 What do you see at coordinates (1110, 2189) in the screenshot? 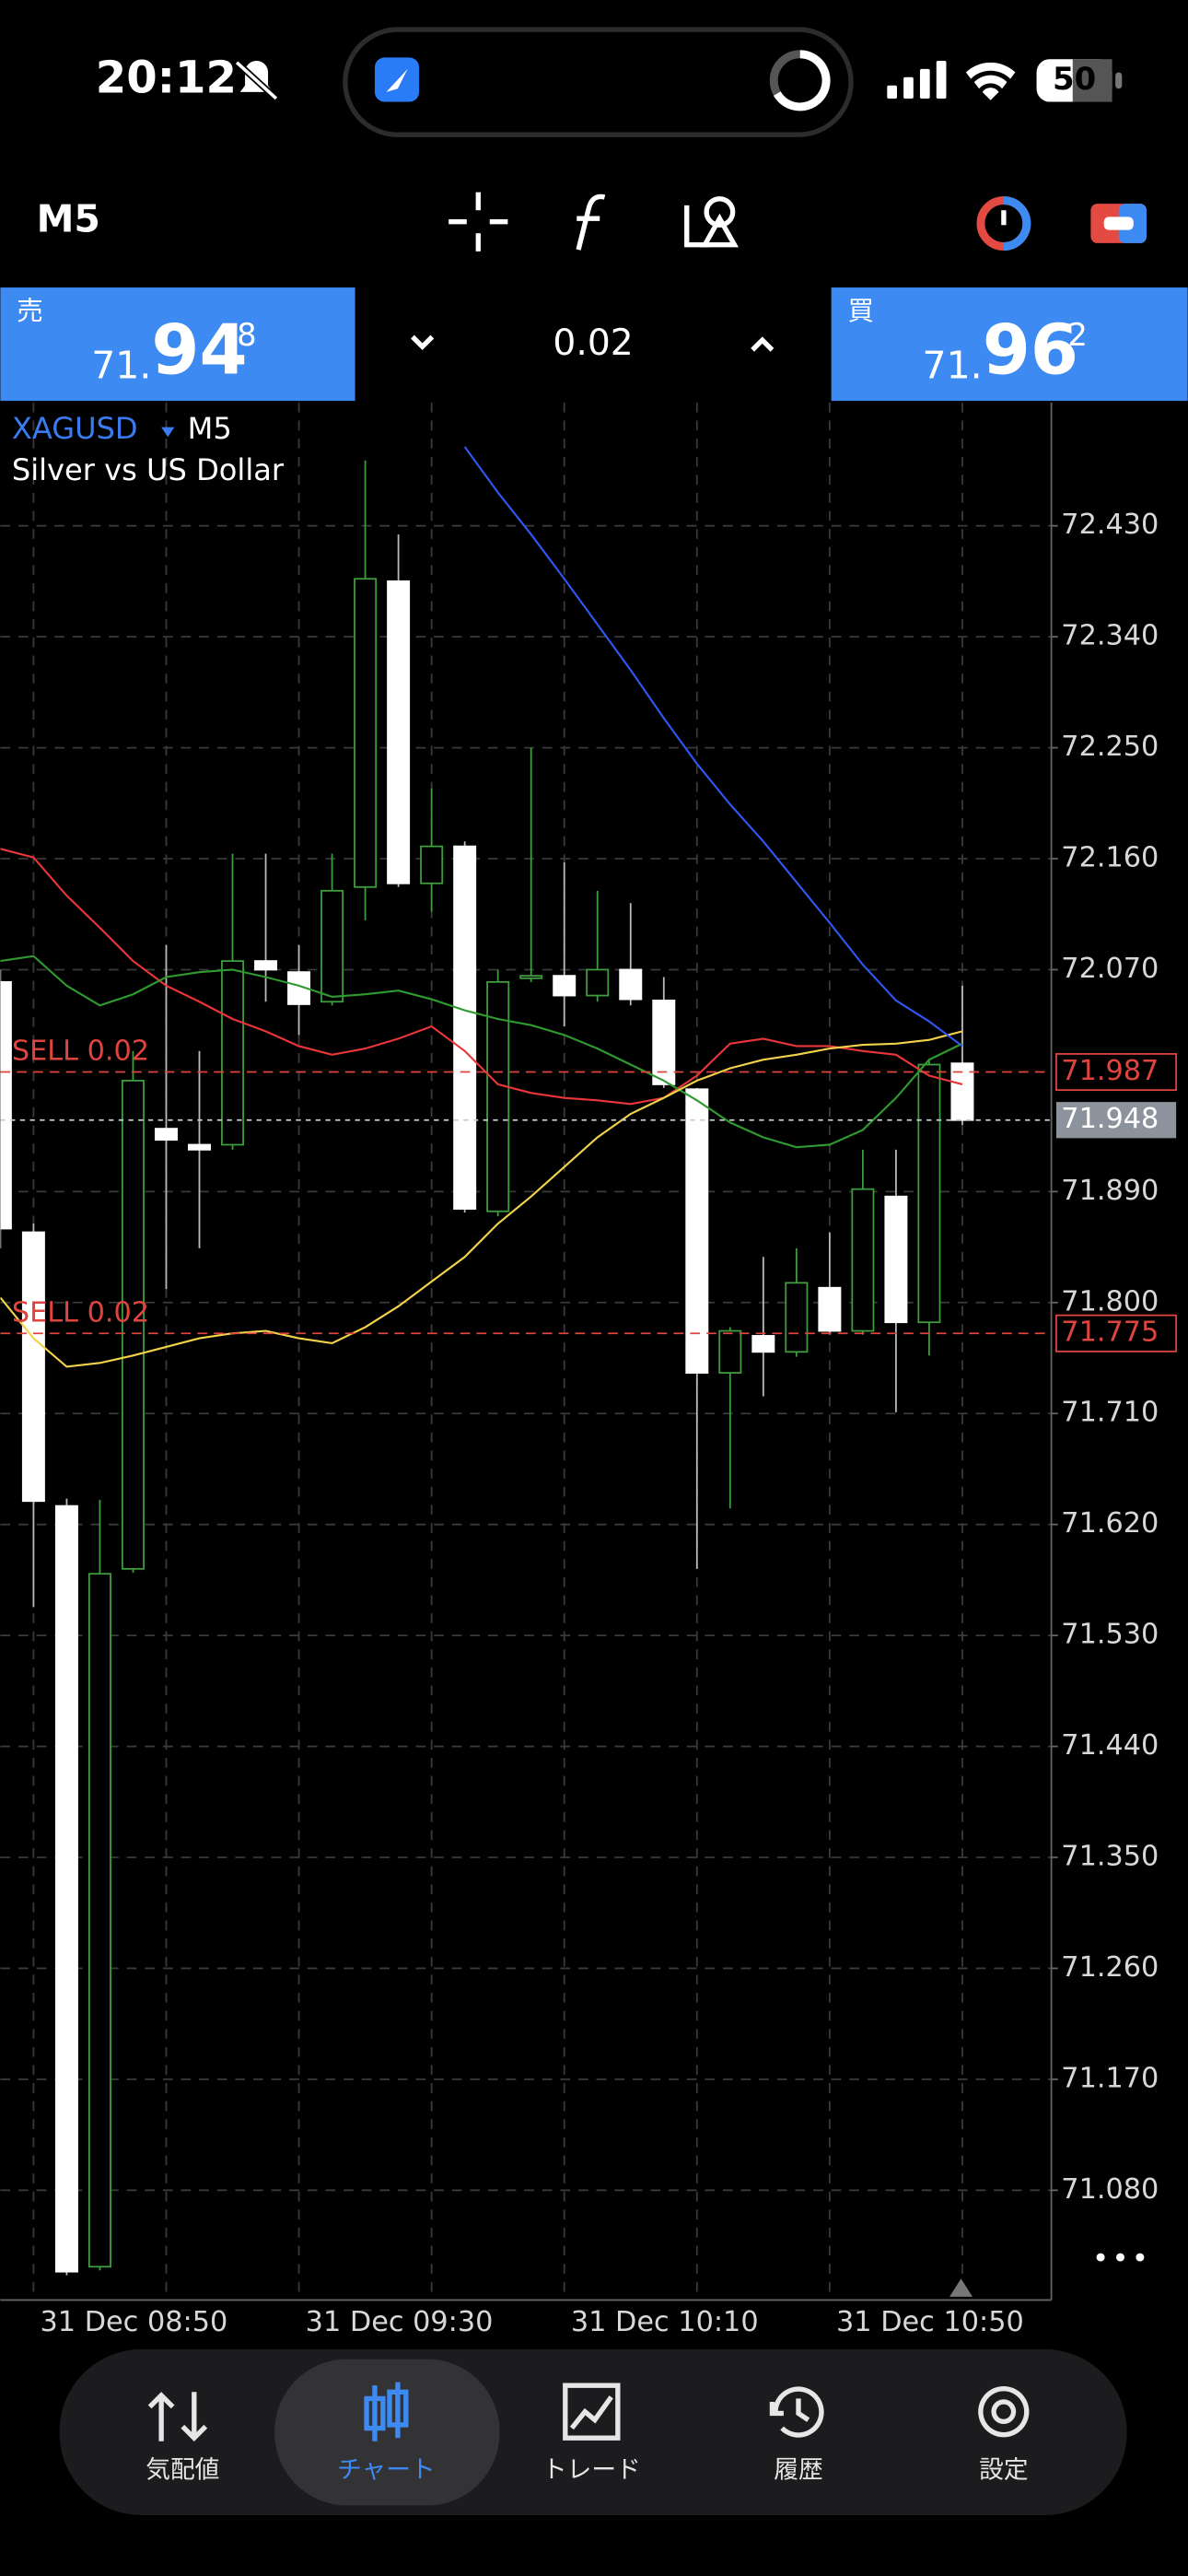
I see `y-tick-label: 71.080` at bounding box center [1110, 2189].